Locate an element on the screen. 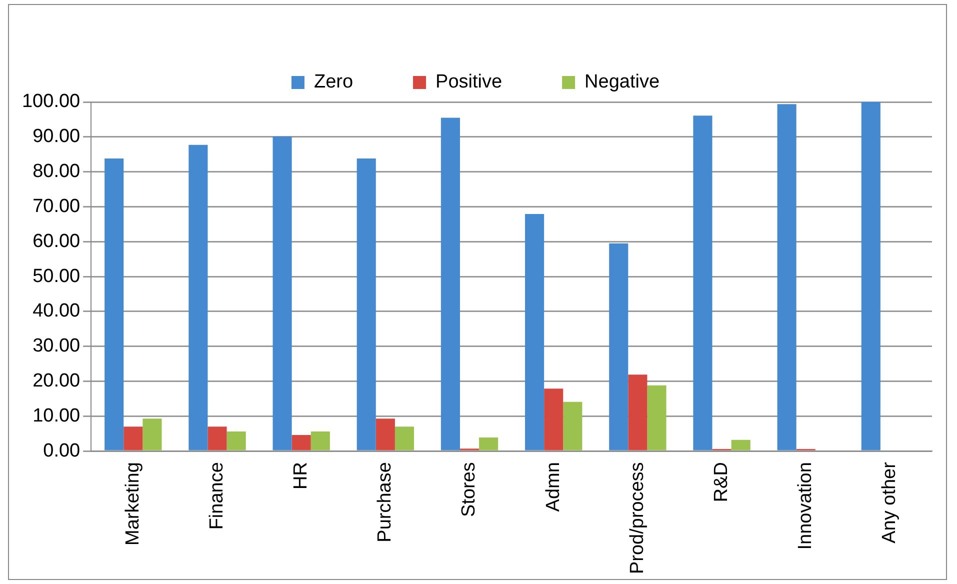 Image resolution: width=957 pixels, height=584 pixels. y-tick-label: 80.00 is located at coordinates (56, 171).